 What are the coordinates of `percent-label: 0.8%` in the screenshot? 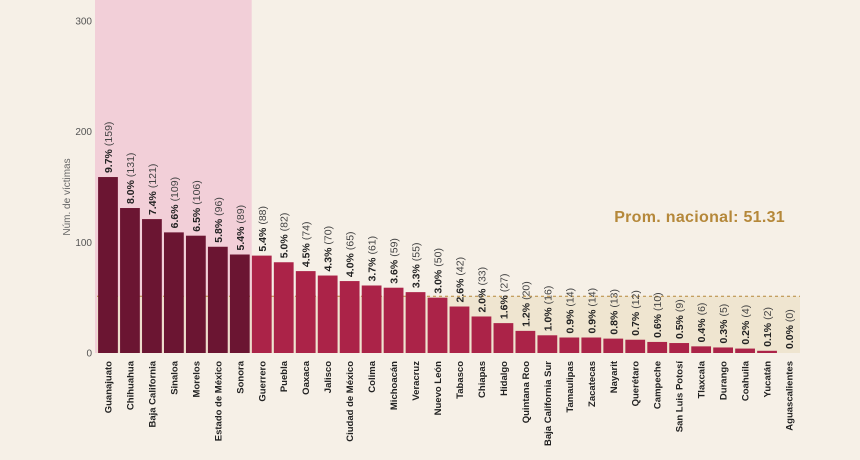 It's located at (614, 322).